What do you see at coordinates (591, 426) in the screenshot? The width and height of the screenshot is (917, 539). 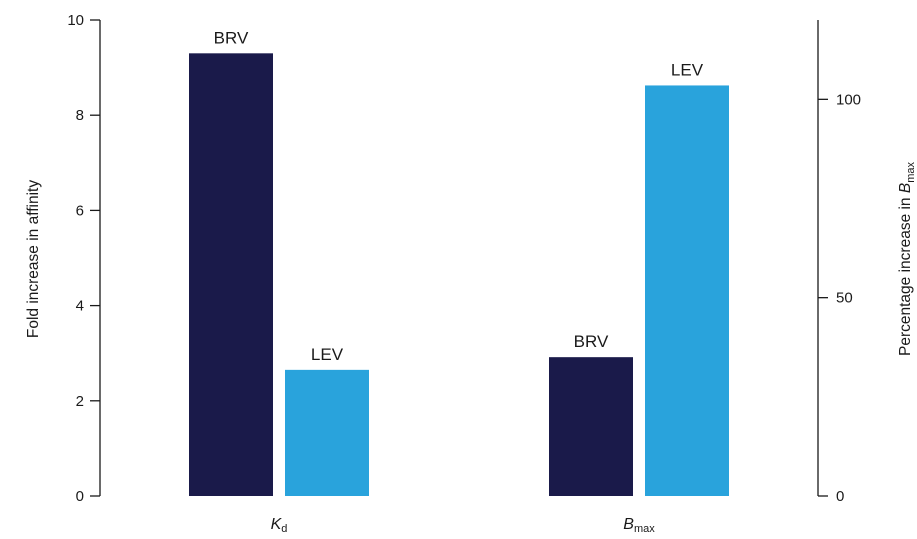 I see `bar-bmax-brv` at bounding box center [591, 426].